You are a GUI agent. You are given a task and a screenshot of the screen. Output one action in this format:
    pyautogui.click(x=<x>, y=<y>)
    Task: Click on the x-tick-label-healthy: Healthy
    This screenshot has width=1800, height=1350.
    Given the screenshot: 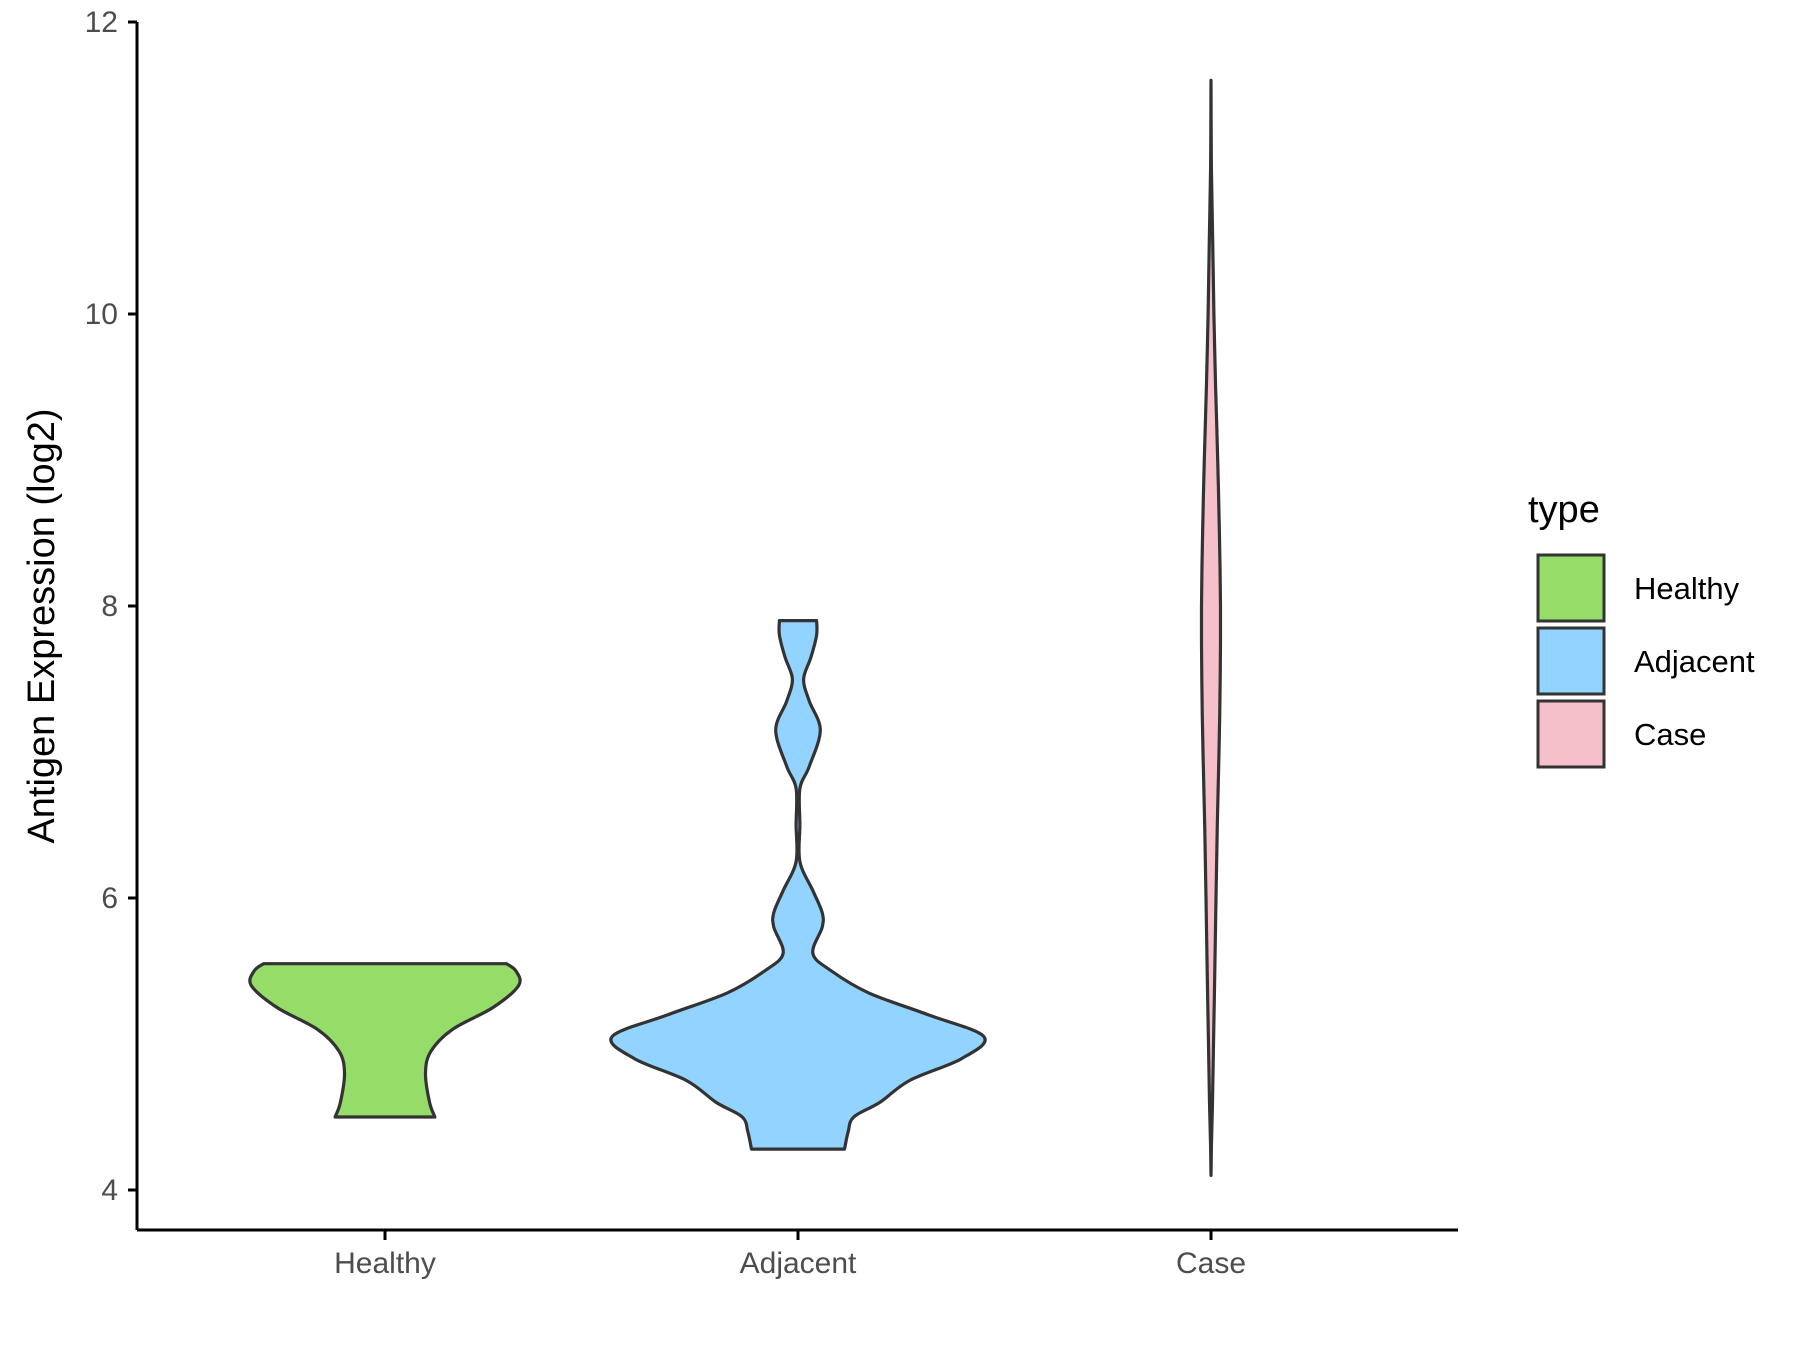 What is the action you would take?
    pyautogui.click(x=385, y=1263)
    